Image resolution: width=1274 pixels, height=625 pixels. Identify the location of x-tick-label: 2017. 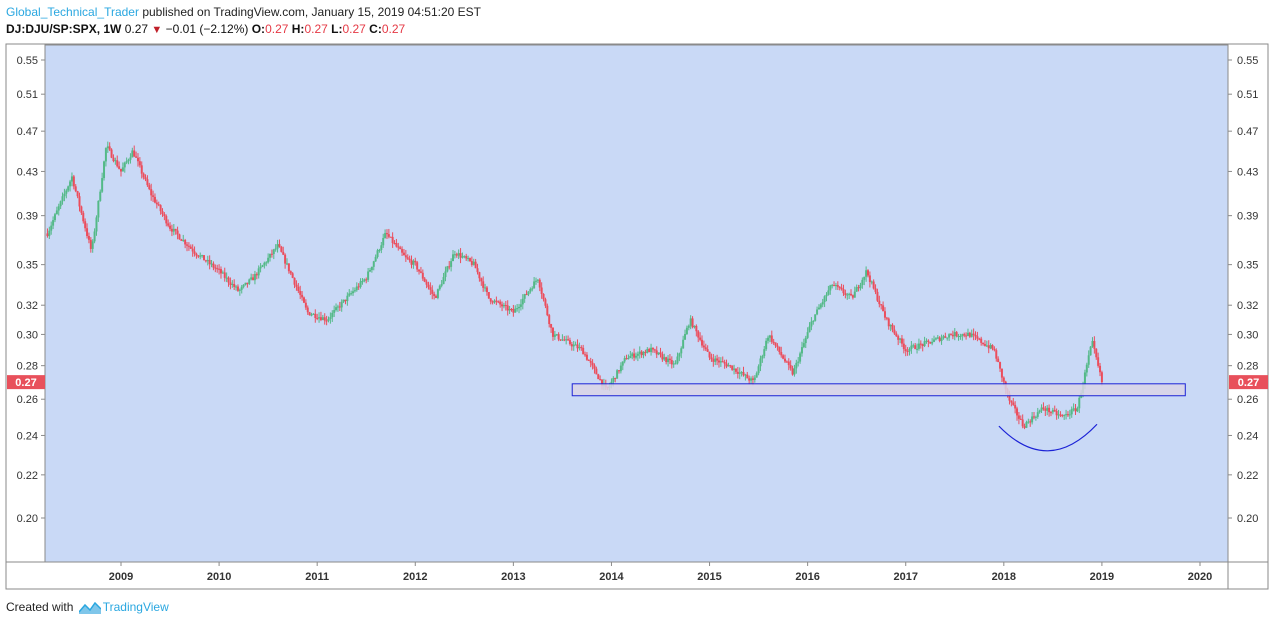
(905, 577).